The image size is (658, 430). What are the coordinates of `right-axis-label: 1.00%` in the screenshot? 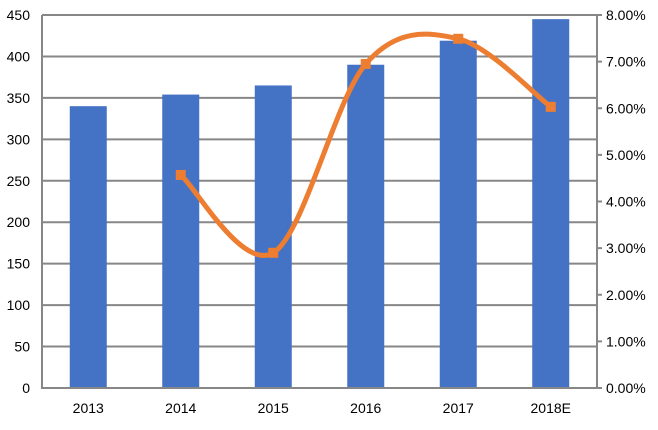 It's located at (626, 341).